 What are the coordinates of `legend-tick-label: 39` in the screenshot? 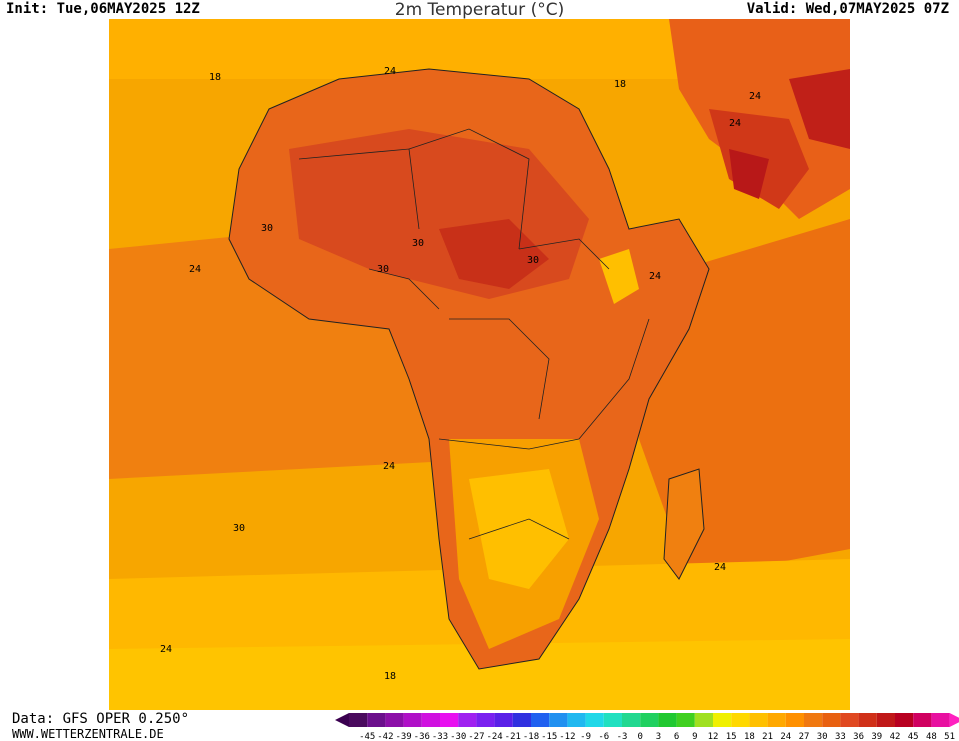 It's located at (876, 736).